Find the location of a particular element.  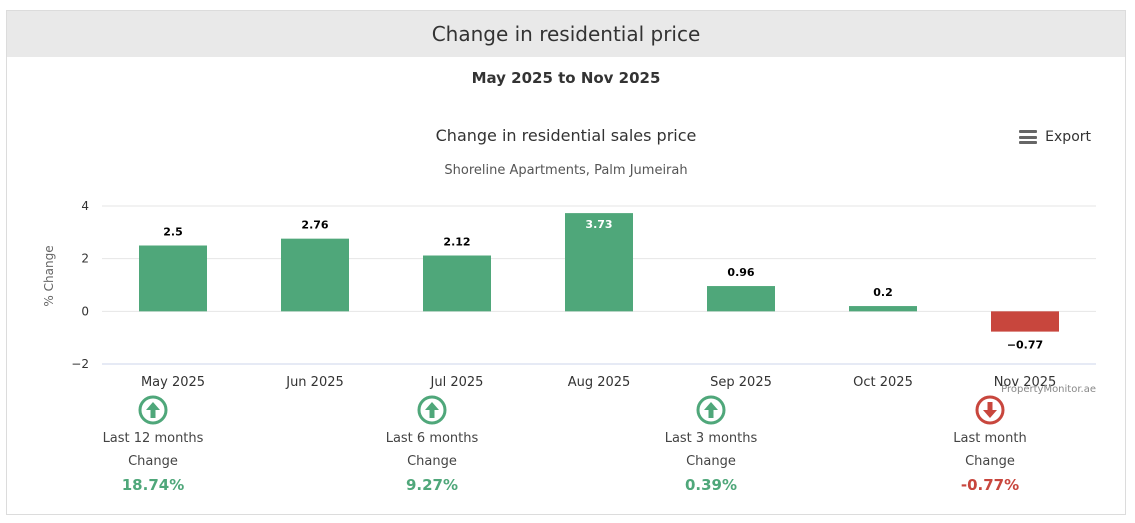

bar-aug-2025 is located at coordinates (599, 262).